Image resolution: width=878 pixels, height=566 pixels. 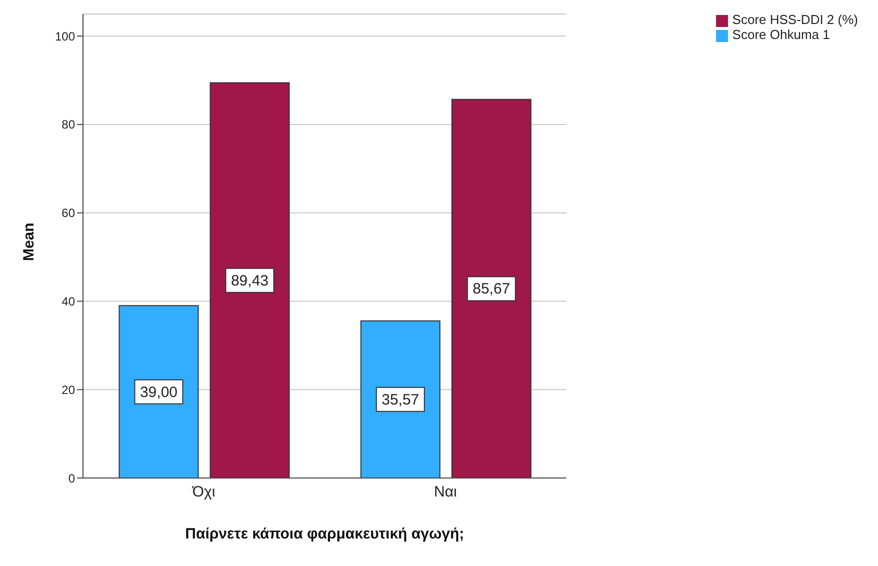 What do you see at coordinates (781, 34) in the screenshot?
I see `legend-label: Score Ohkuma 1` at bounding box center [781, 34].